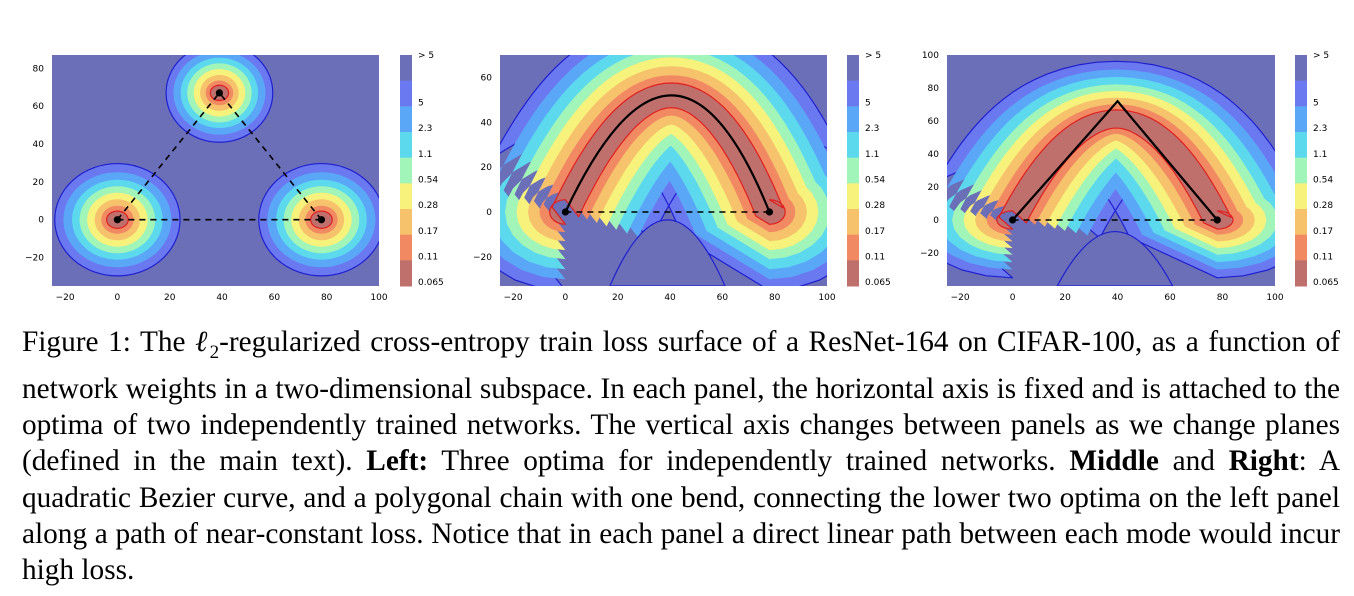  I want to click on caption-middle-label: Middle, so click(1114, 461).